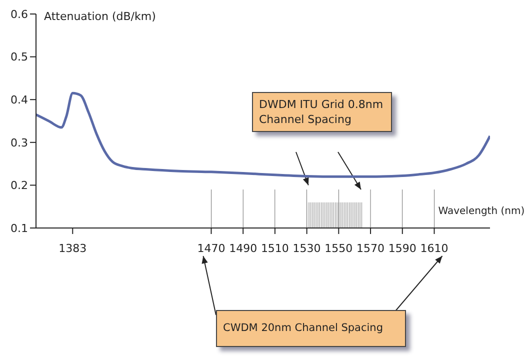  Describe the element at coordinates (481, 211) in the screenshot. I see `x-axis-title: Wavelength (nm)` at that location.